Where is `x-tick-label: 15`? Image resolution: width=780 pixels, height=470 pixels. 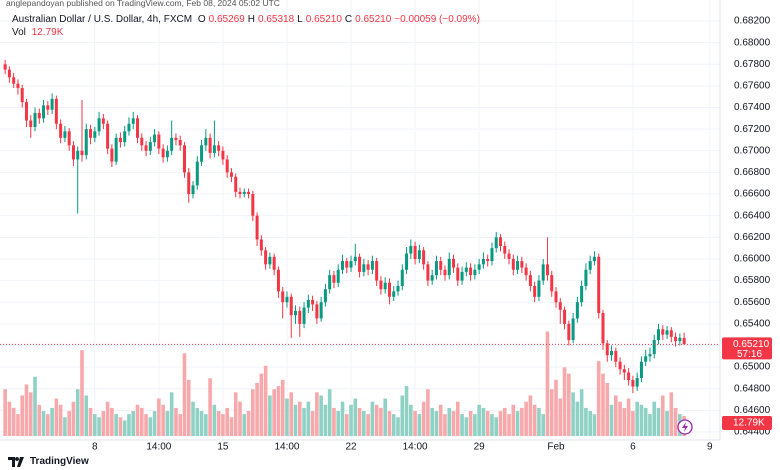
x-tick-label: 15 is located at coordinates (223, 447).